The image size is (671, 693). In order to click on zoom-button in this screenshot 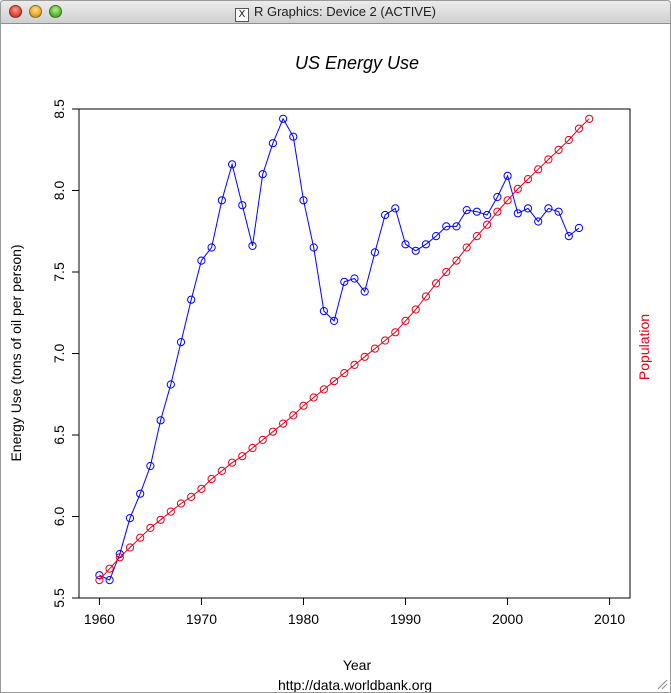, I will do `click(55, 11)`.